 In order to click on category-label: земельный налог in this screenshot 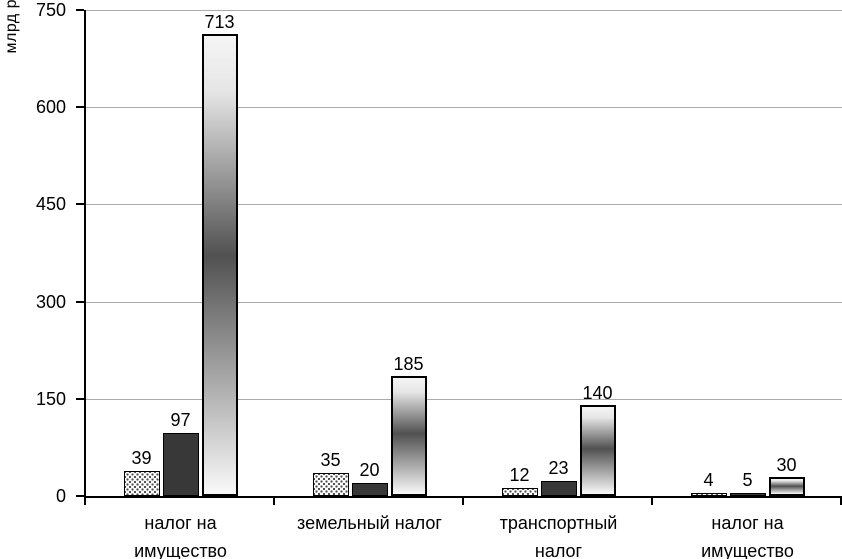, I will do `click(369, 523)`.